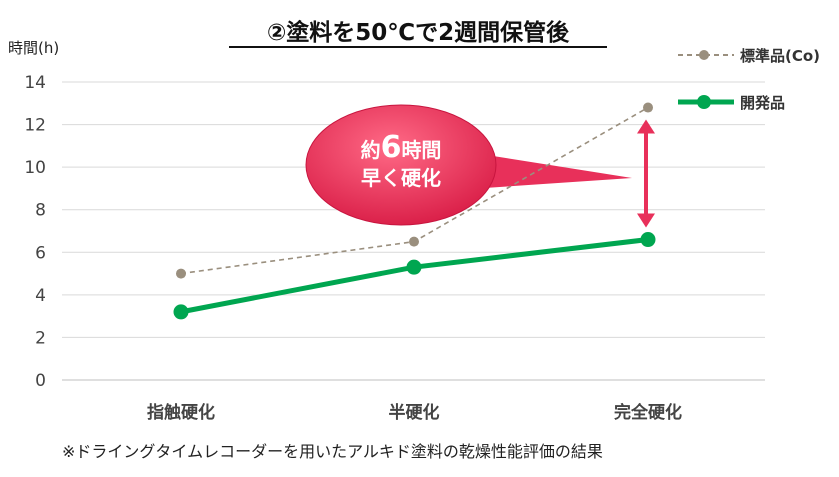 The width and height of the screenshot is (839, 477). Describe the element at coordinates (646, 126) in the screenshot. I see `gap-arrow-head-top` at that location.